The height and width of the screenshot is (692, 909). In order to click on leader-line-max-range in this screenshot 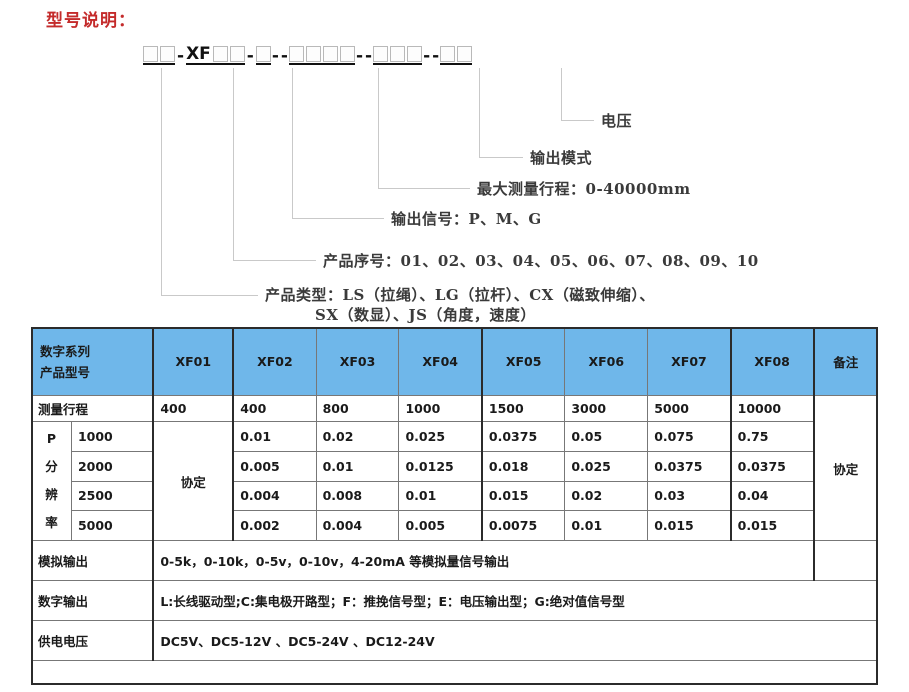, I will do `click(378, 128)`.